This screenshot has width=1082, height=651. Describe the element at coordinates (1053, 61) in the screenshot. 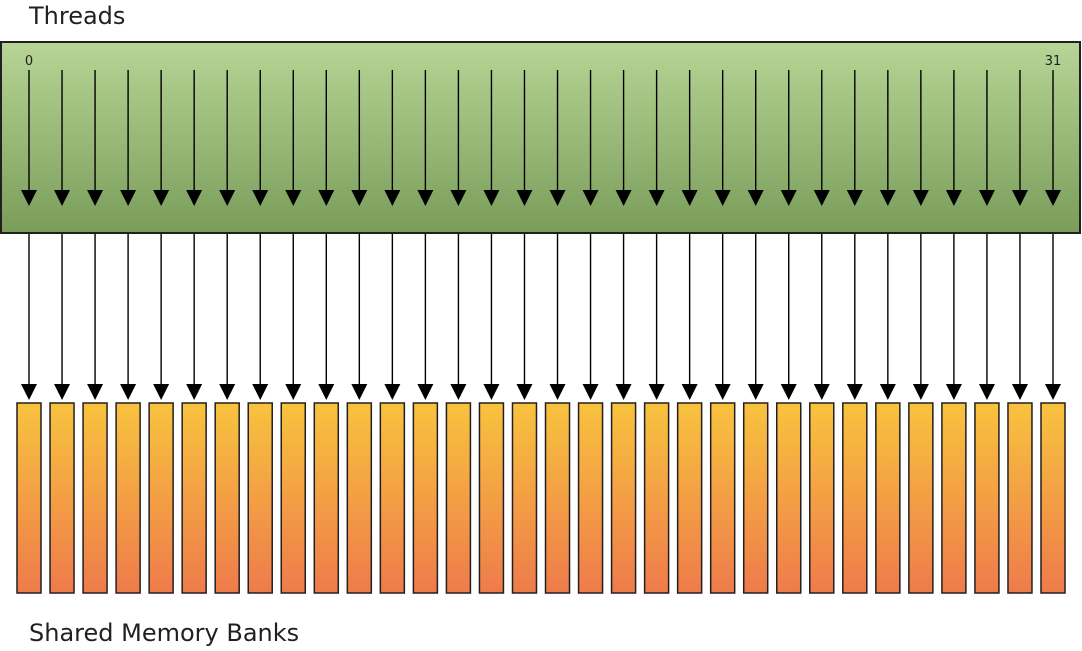

I see `last-thread-index: 31` at that location.